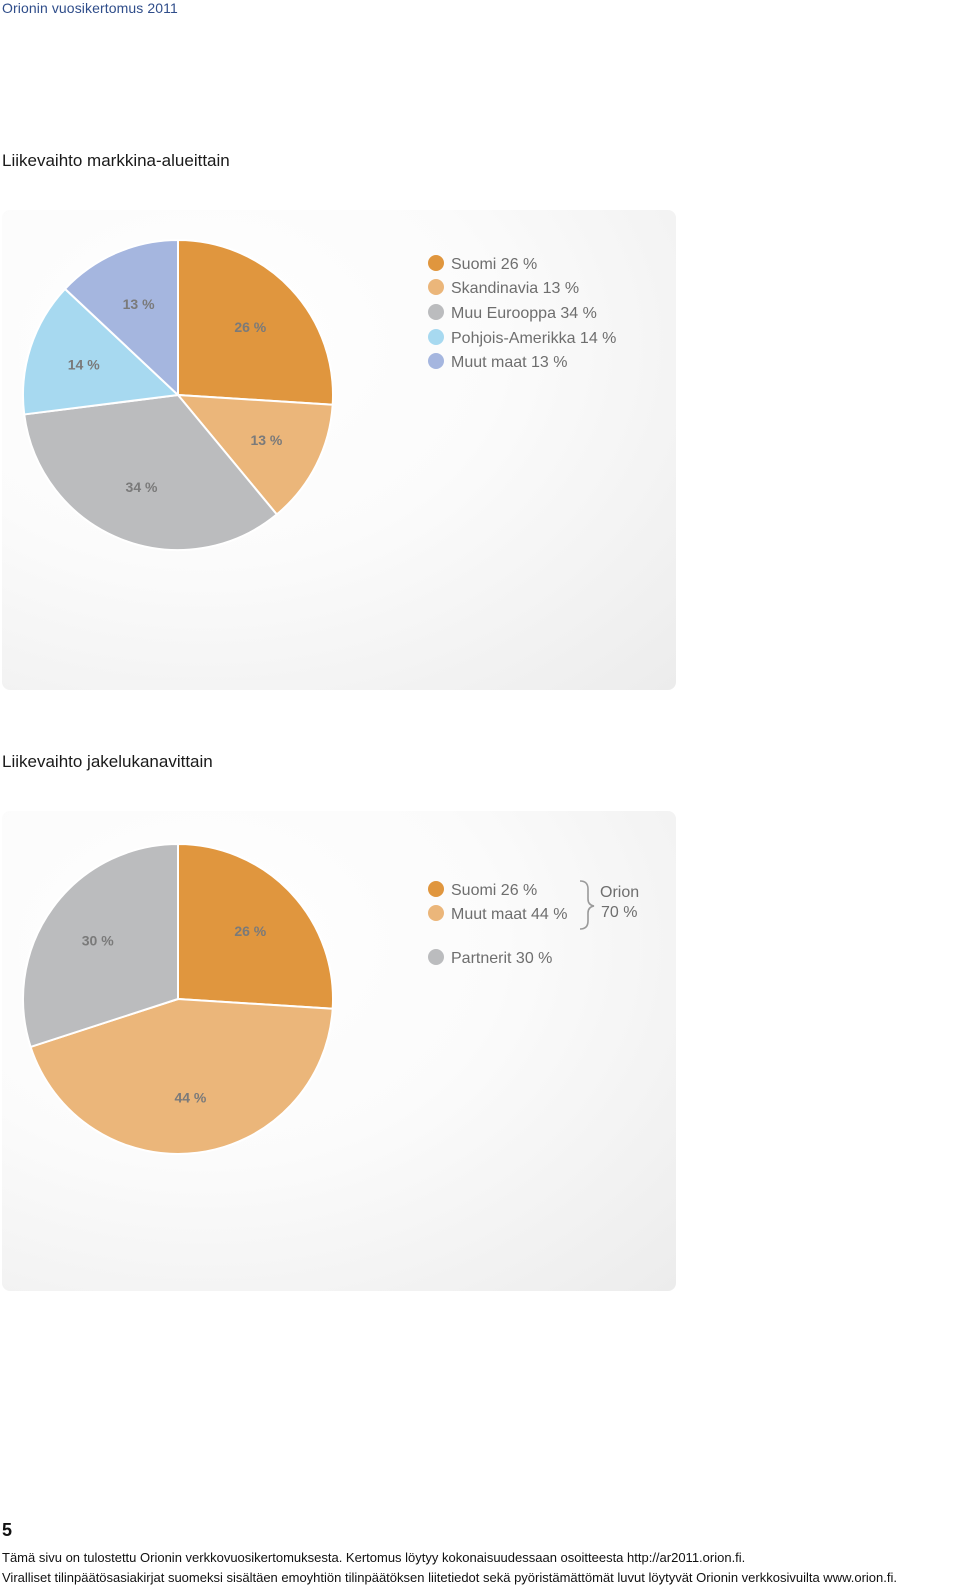 The image size is (960, 1592). Describe the element at coordinates (84, 364) in the screenshot. I see `slice-label-pohjois-amerikka: 14 %` at that location.